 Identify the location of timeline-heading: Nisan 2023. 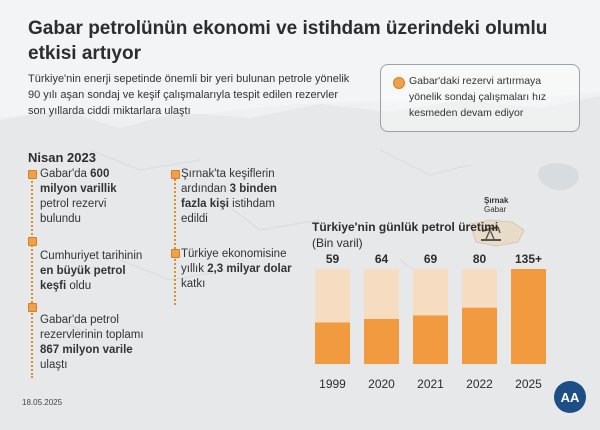
(62, 157).